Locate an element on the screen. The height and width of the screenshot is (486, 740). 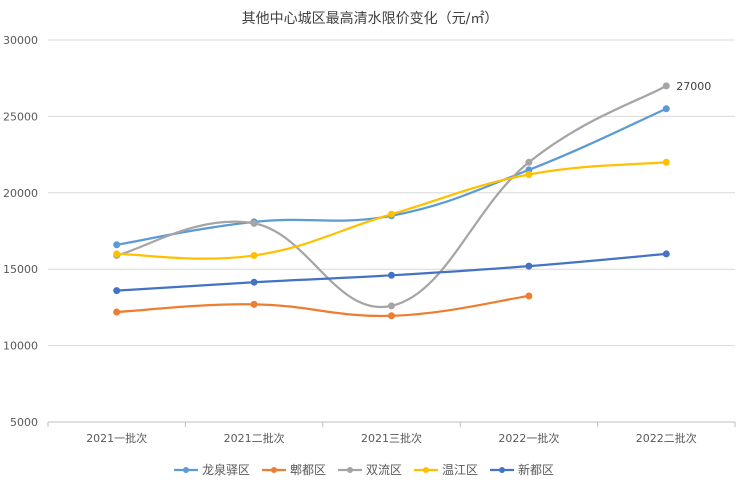
x-tick-label: 2021三批次 is located at coordinates (391, 438).